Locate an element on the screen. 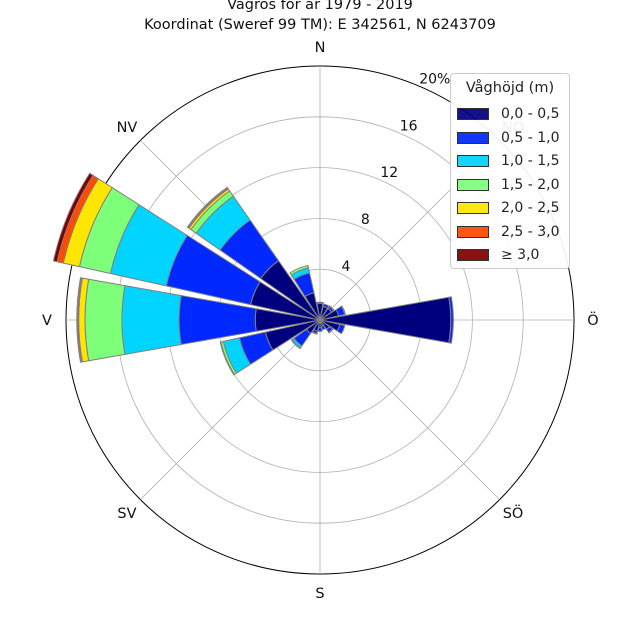 Image resolution: width=640 pixels, height=640 pixels. legend-item: 0,0 - 0,5 is located at coordinates (512, 115).